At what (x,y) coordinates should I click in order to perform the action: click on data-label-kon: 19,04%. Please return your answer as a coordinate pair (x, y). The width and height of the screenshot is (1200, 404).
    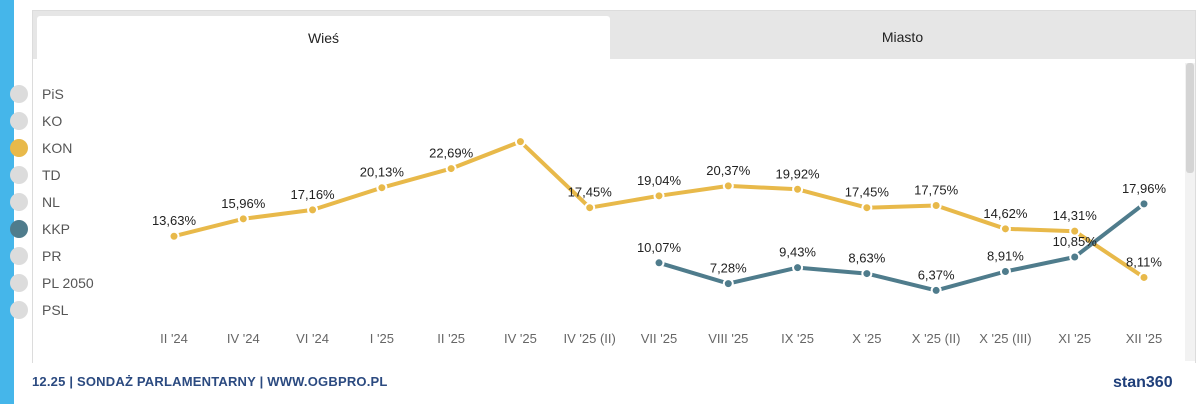
    Looking at the image, I should click on (659, 180).